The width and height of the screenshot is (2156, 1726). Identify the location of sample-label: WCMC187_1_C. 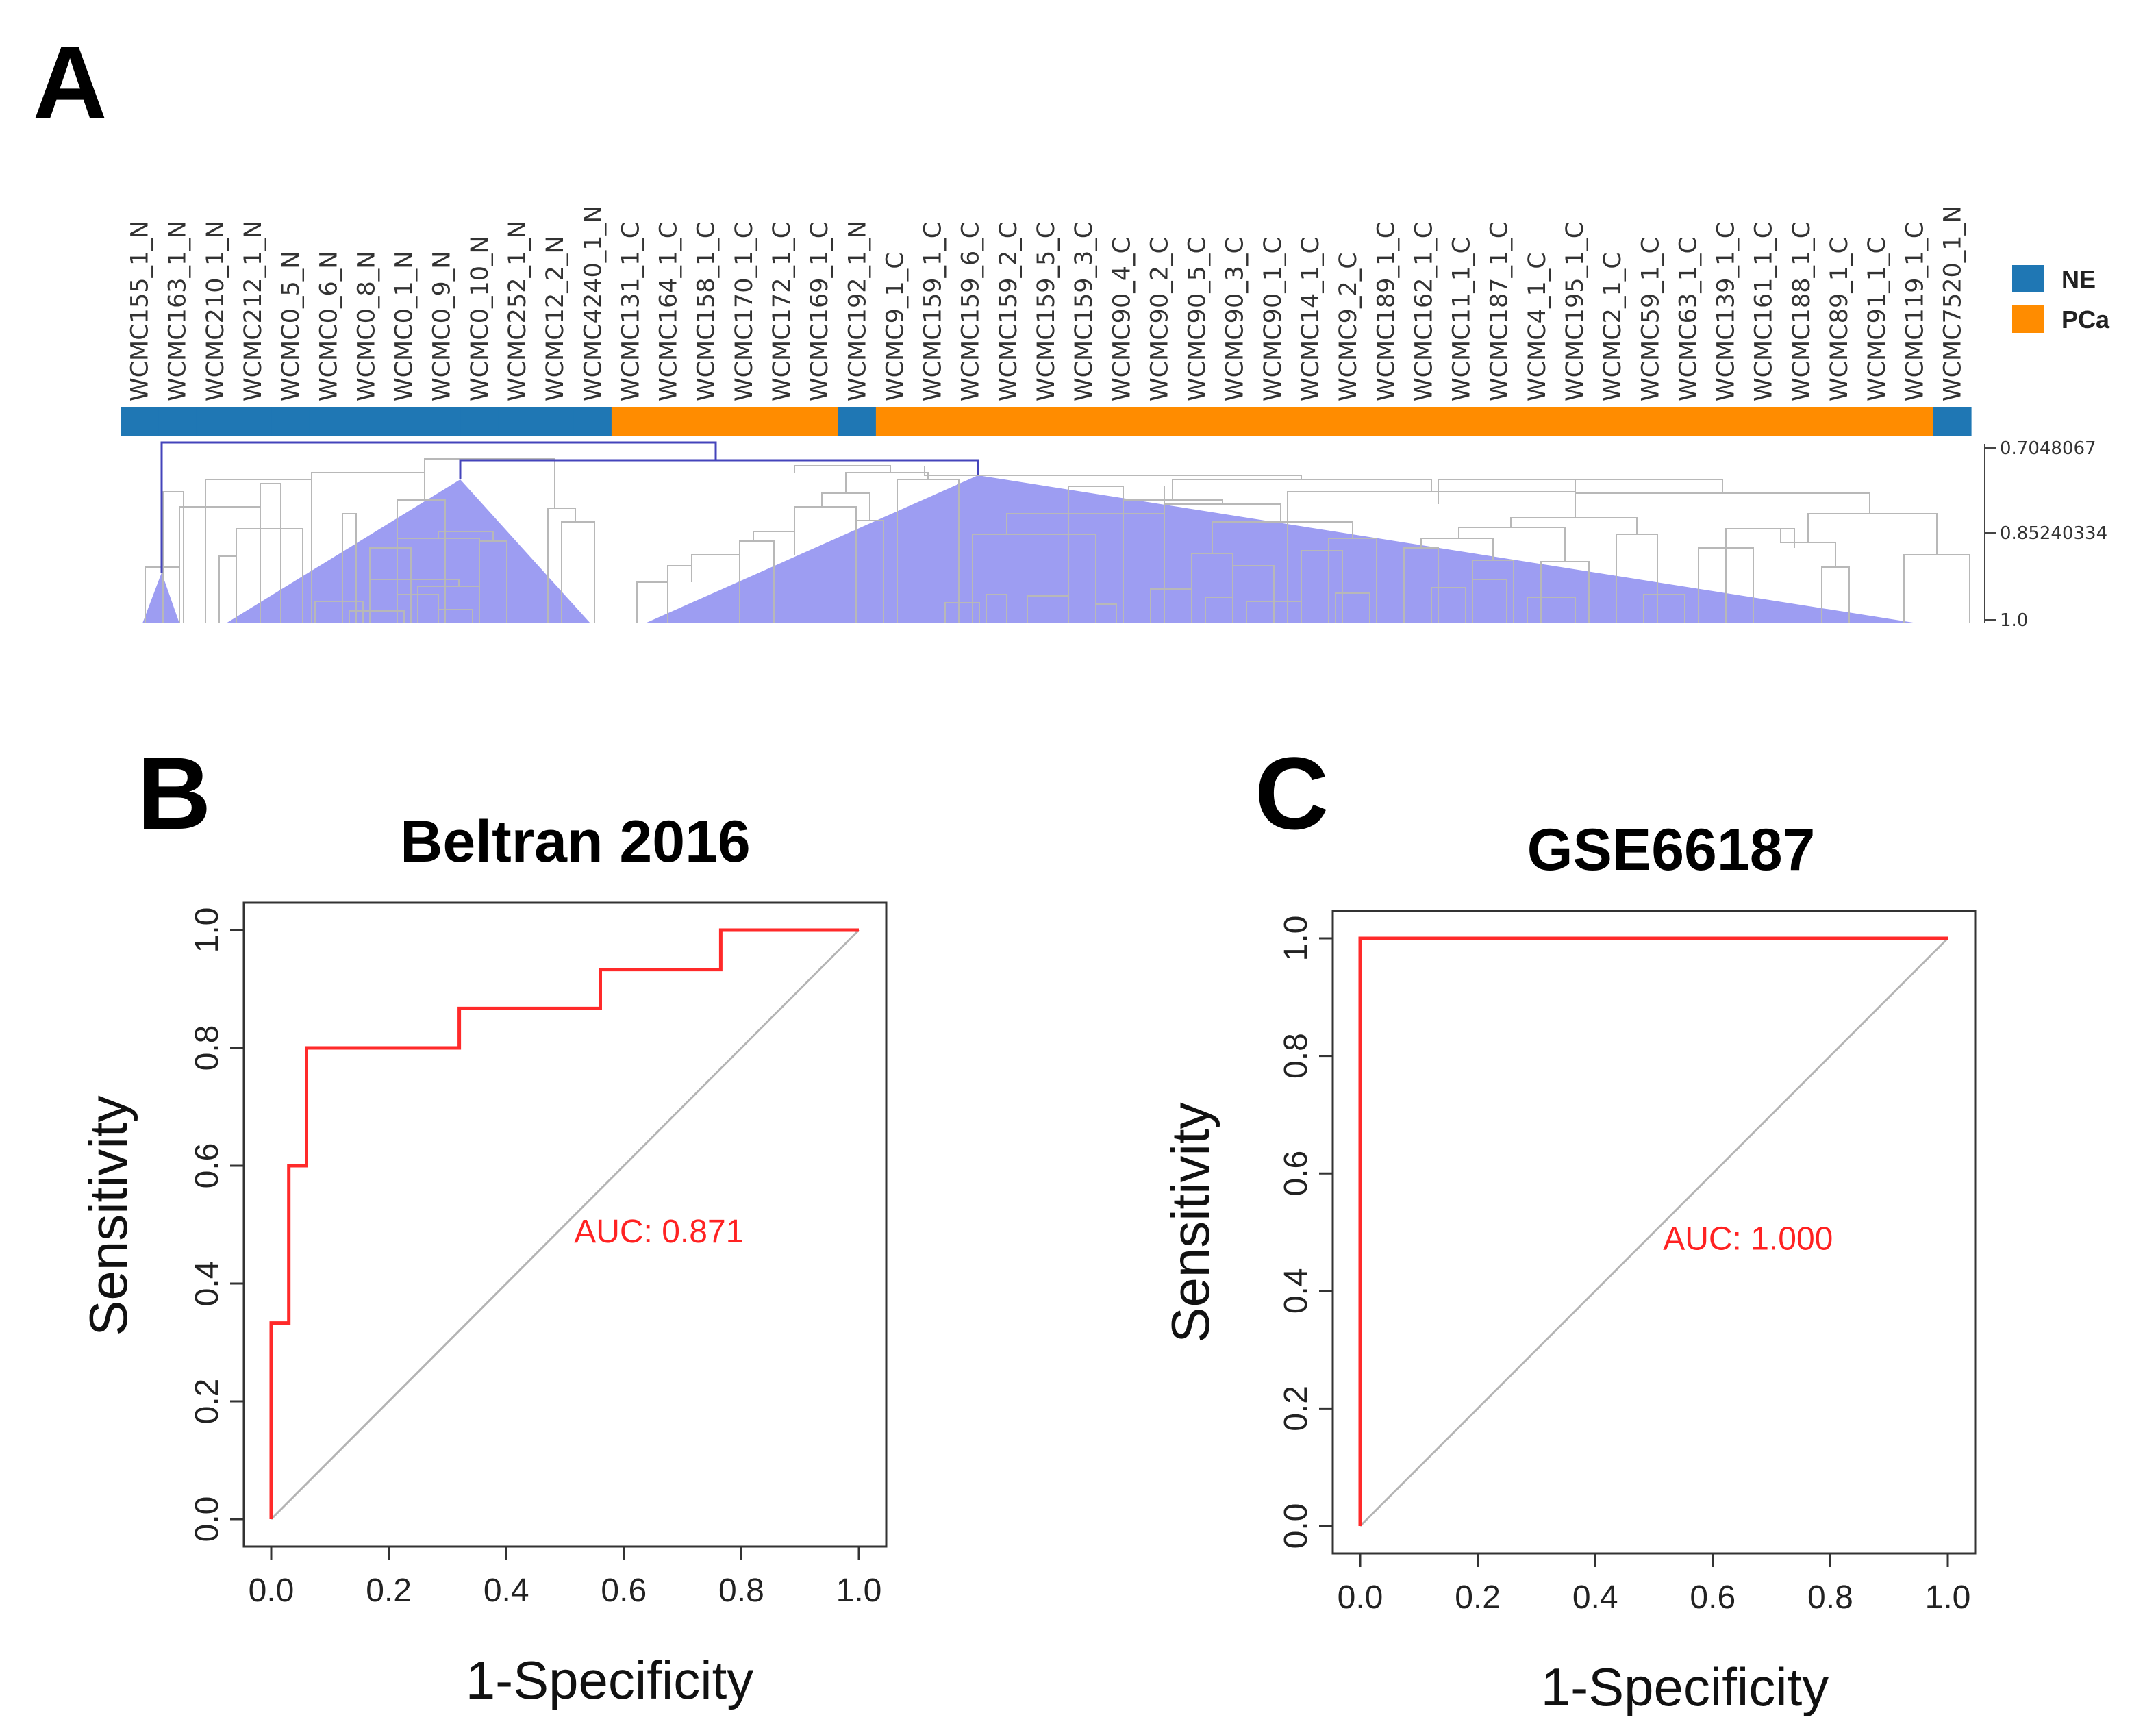
(1500, 311).